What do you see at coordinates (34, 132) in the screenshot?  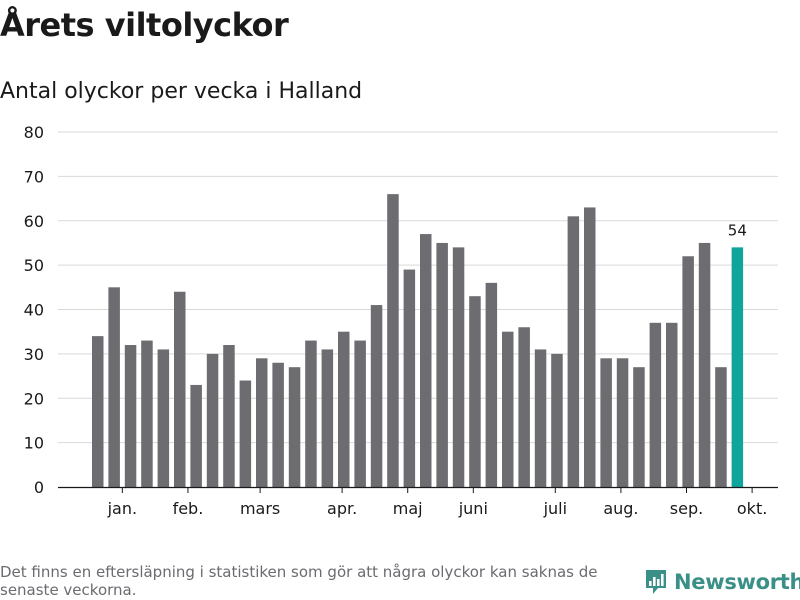 I see `y-tick-label: 80` at bounding box center [34, 132].